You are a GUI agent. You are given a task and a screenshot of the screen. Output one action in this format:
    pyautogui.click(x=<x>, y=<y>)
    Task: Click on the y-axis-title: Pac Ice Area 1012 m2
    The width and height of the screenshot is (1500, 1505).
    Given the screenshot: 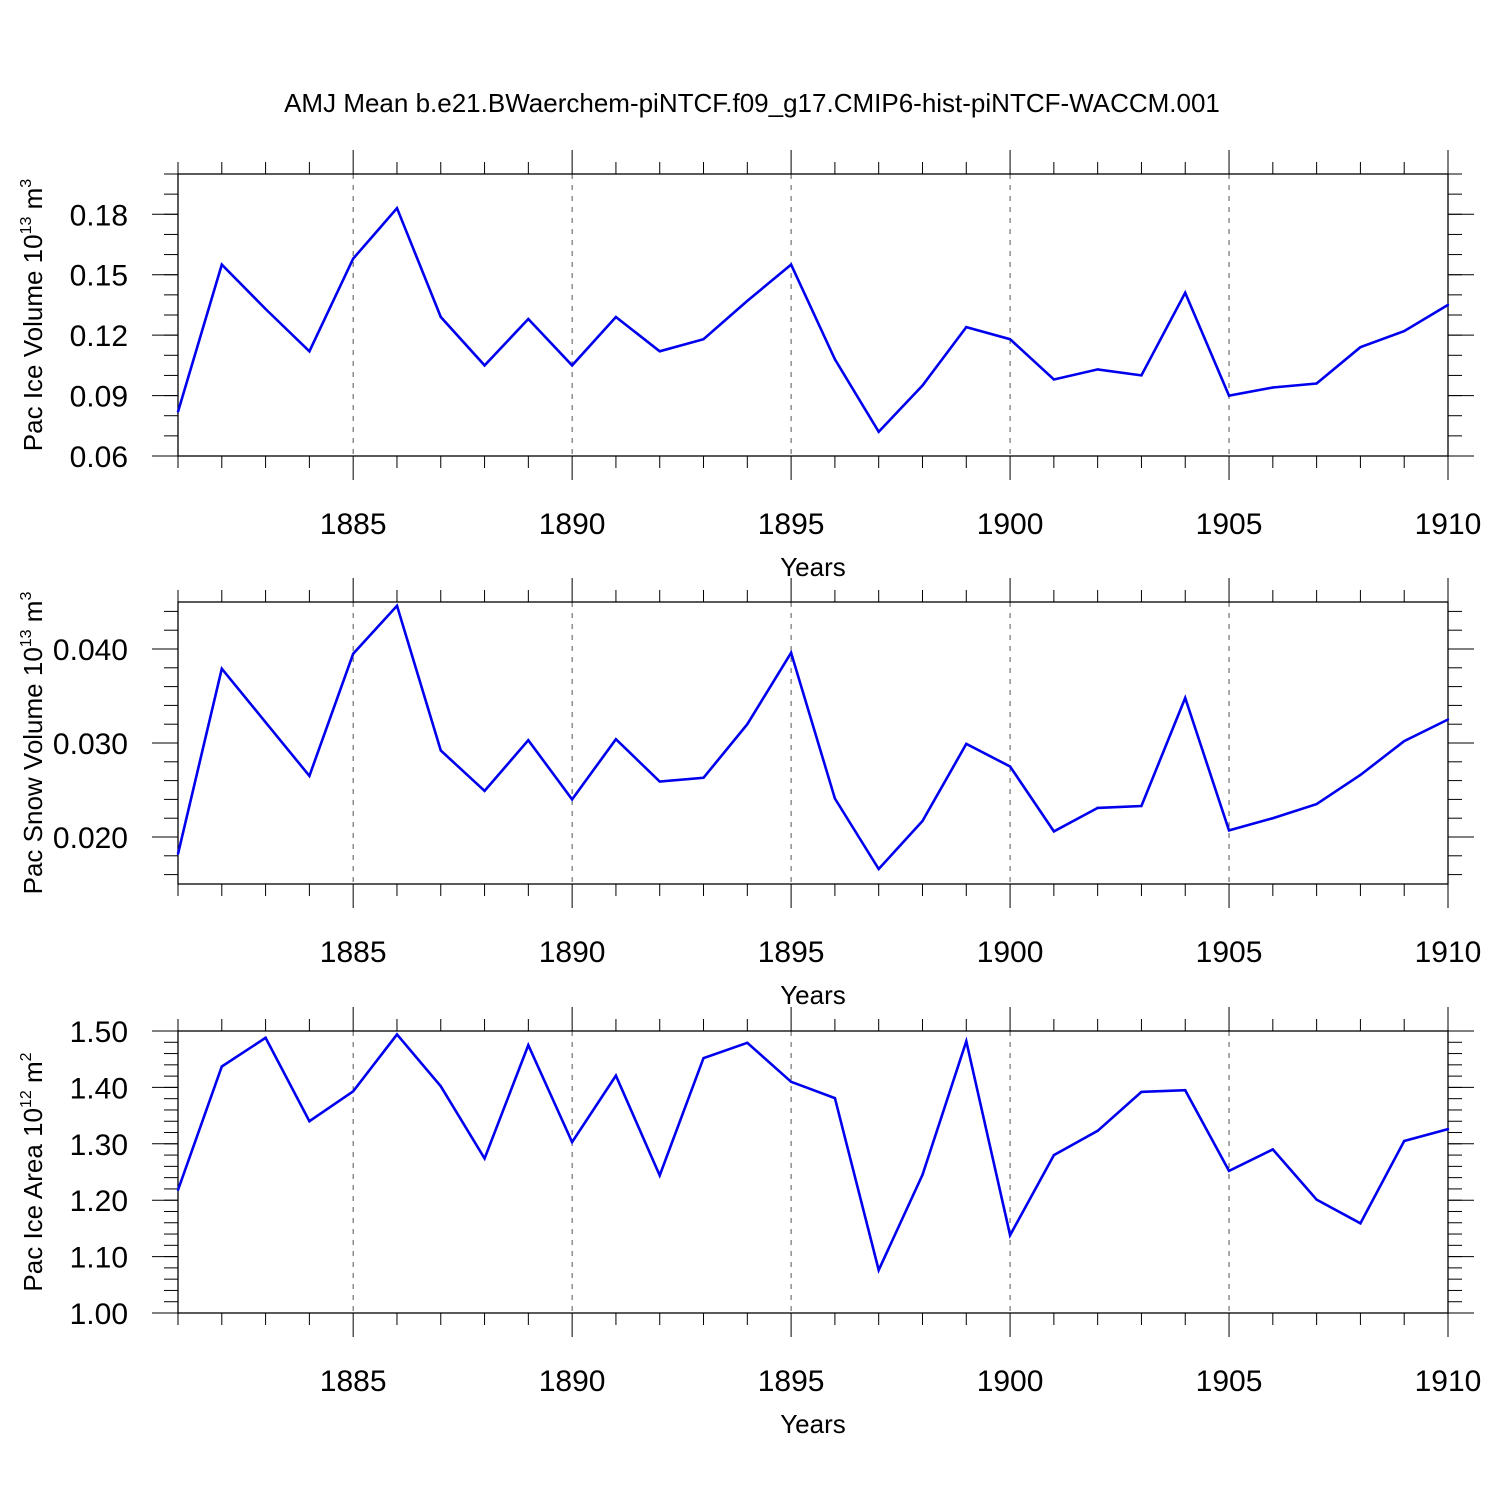 What is the action you would take?
    pyautogui.click(x=33, y=1171)
    